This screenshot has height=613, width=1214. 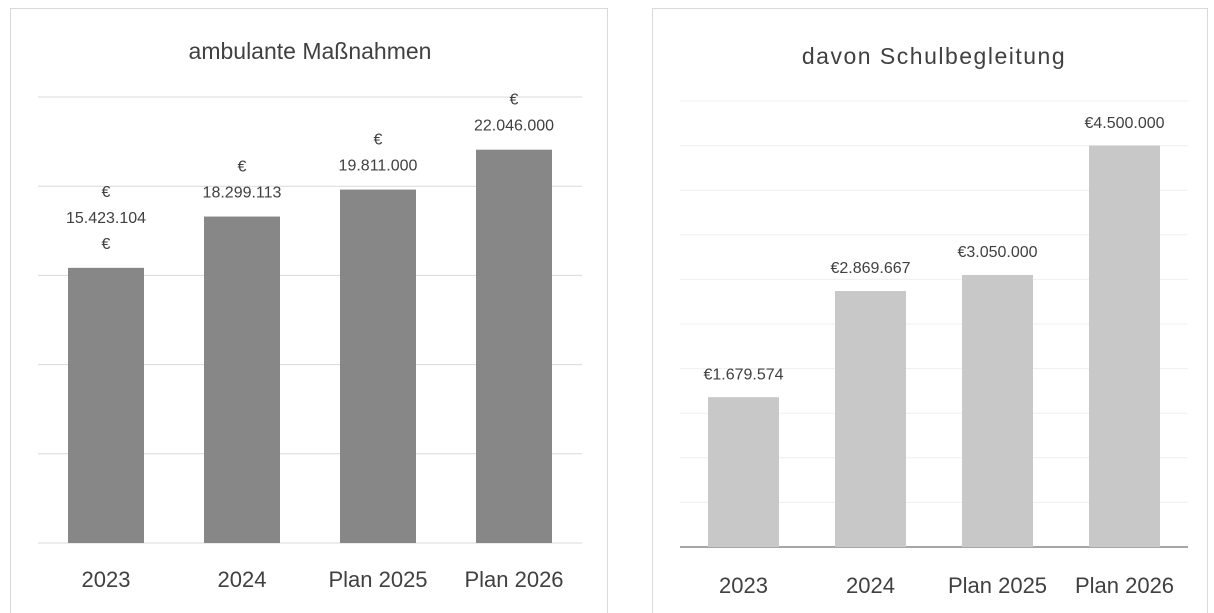 I want to click on data-label: €22.046.000, so click(x=514, y=113).